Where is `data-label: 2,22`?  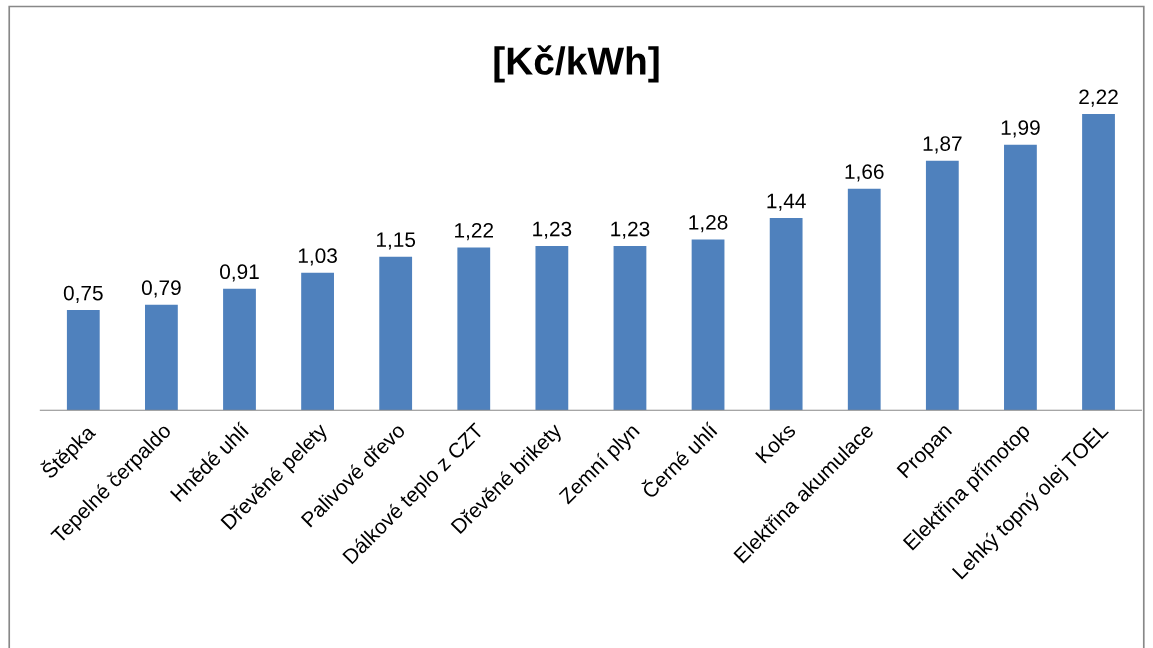
data-label: 2,22 is located at coordinates (1098, 98).